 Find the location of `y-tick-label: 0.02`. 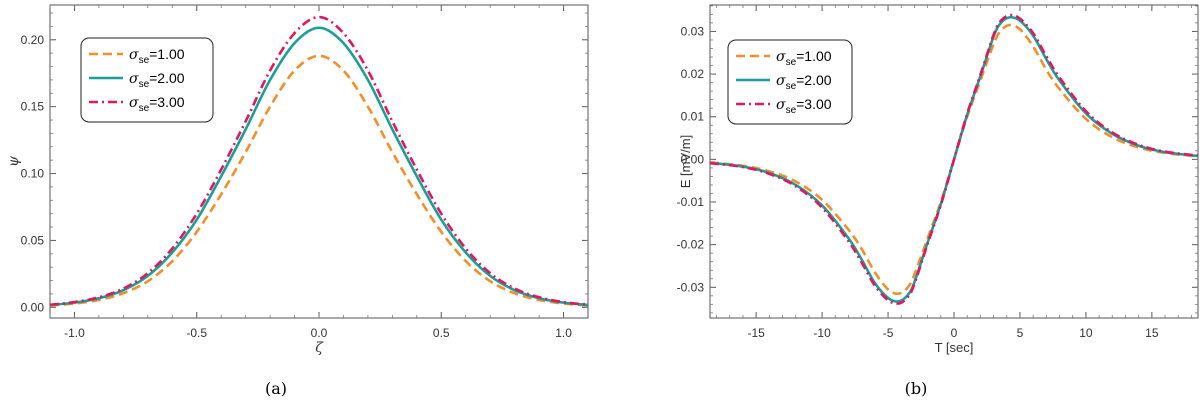

y-tick-label: 0.02 is located at coordinates (693, 74).